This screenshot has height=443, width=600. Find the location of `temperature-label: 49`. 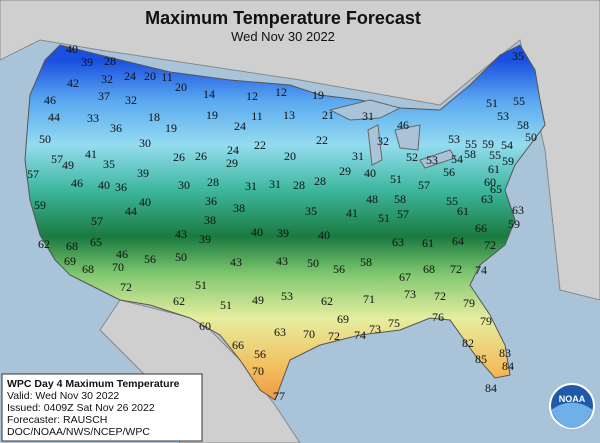

temperature-label: 49 is located at coordinates (258, 300).